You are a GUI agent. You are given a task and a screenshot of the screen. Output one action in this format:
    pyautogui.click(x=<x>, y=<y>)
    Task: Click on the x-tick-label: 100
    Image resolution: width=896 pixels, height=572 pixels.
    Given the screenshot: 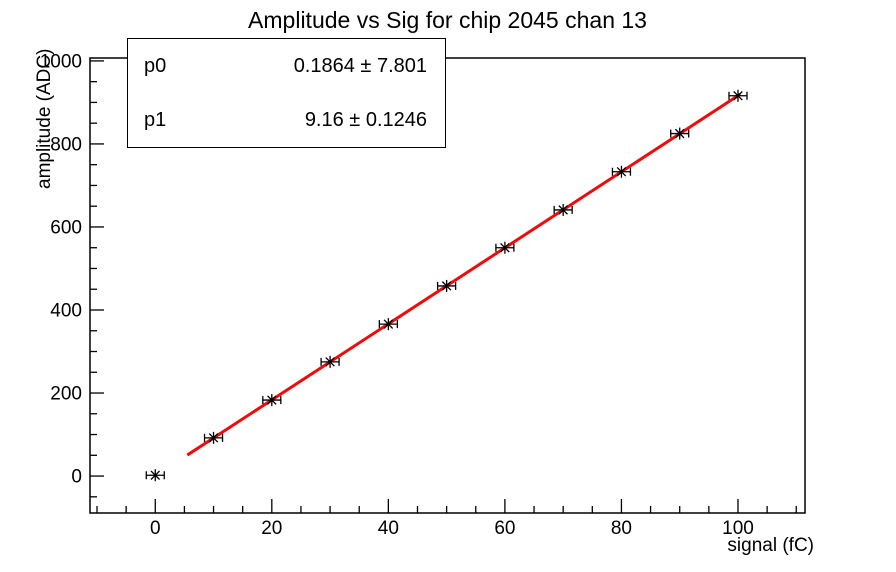 What is the action you would take?
    pyautogui.click(x=738, y=528)
    